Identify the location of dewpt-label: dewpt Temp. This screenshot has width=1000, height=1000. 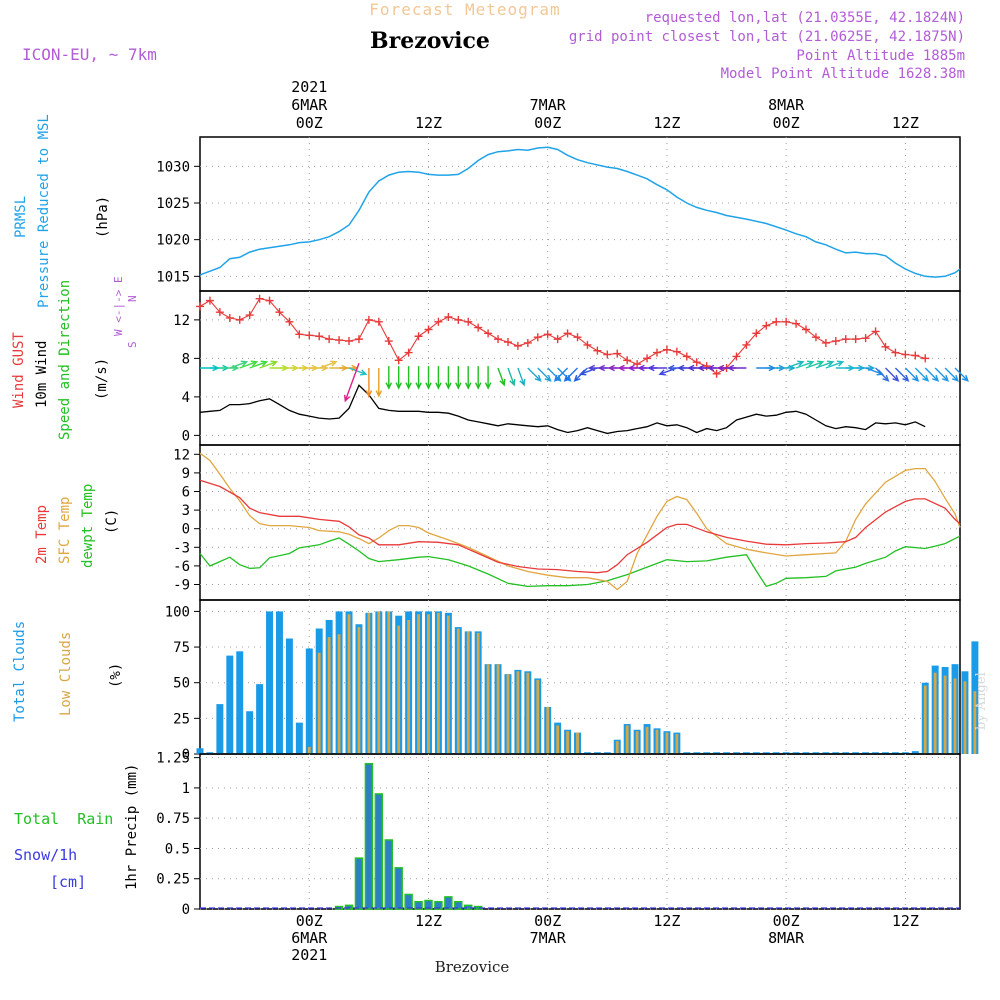
(88, 526).